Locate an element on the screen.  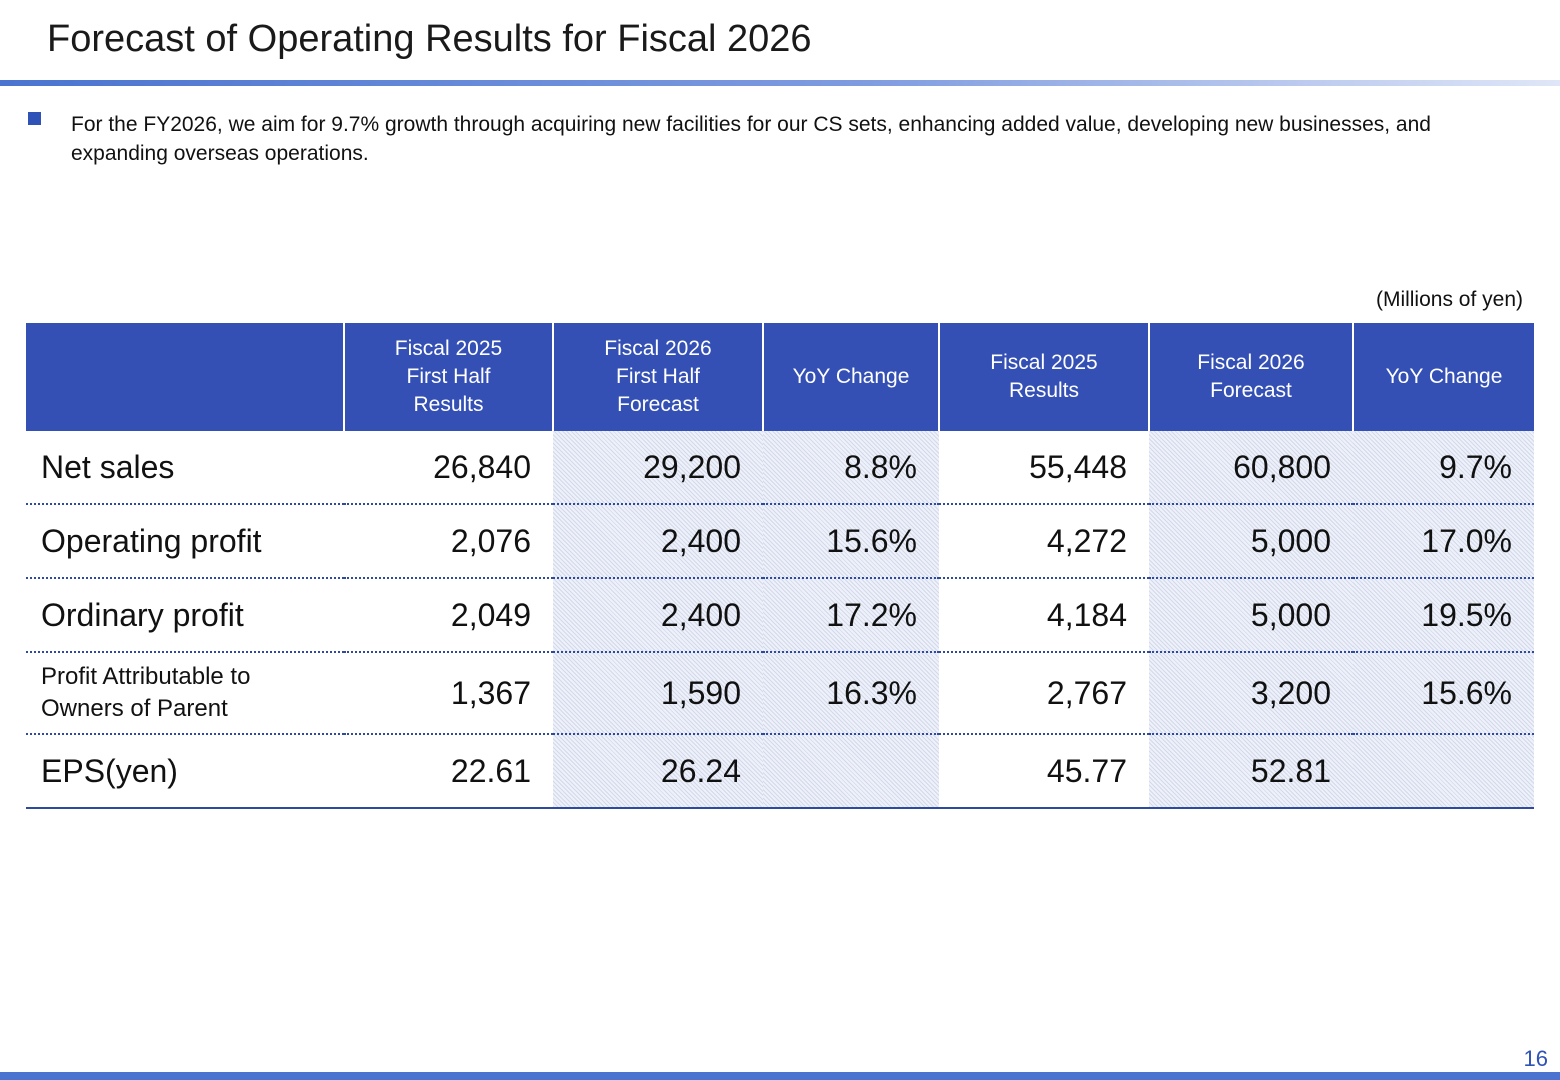
units-note: (Millions of yen) is located at coordinates (1449, 299).